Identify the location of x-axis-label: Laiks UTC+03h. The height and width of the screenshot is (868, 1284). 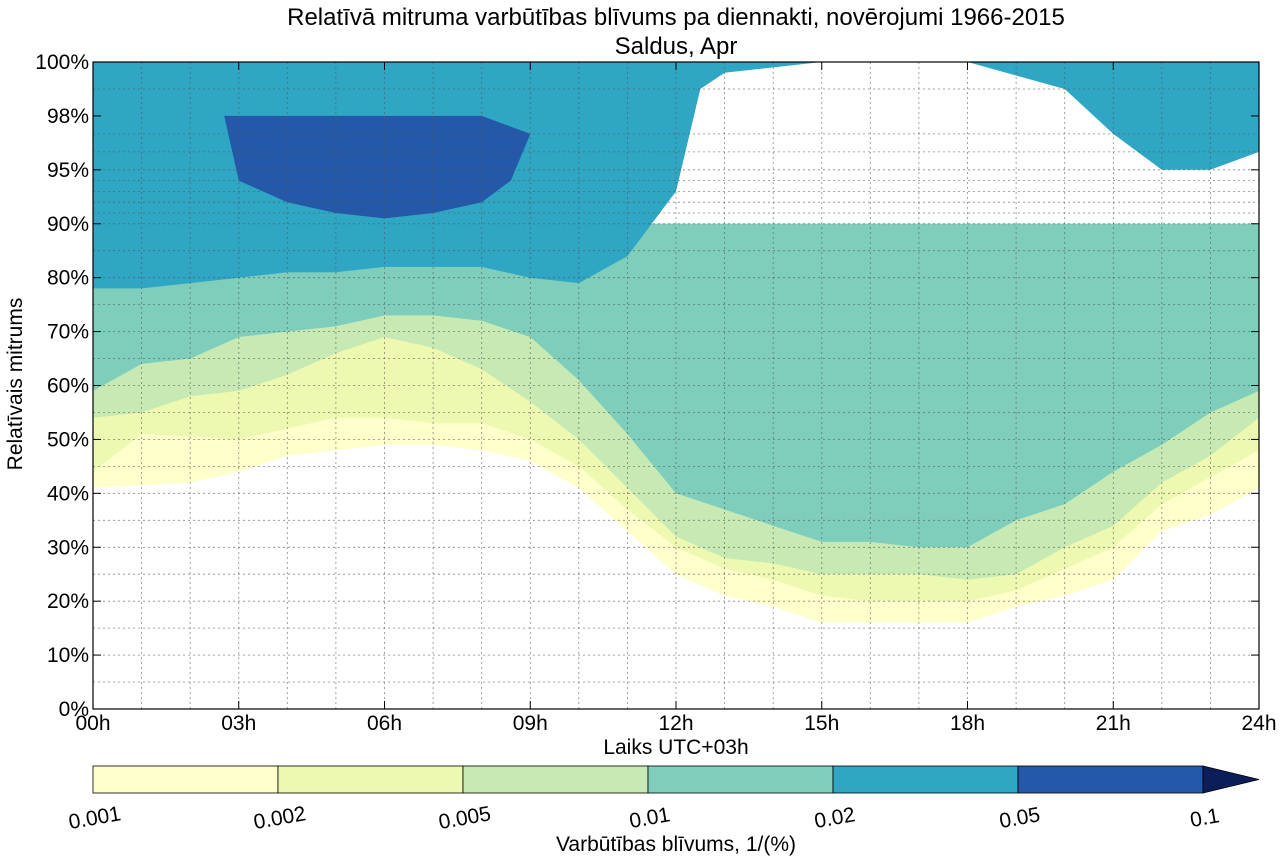
(675, 747).